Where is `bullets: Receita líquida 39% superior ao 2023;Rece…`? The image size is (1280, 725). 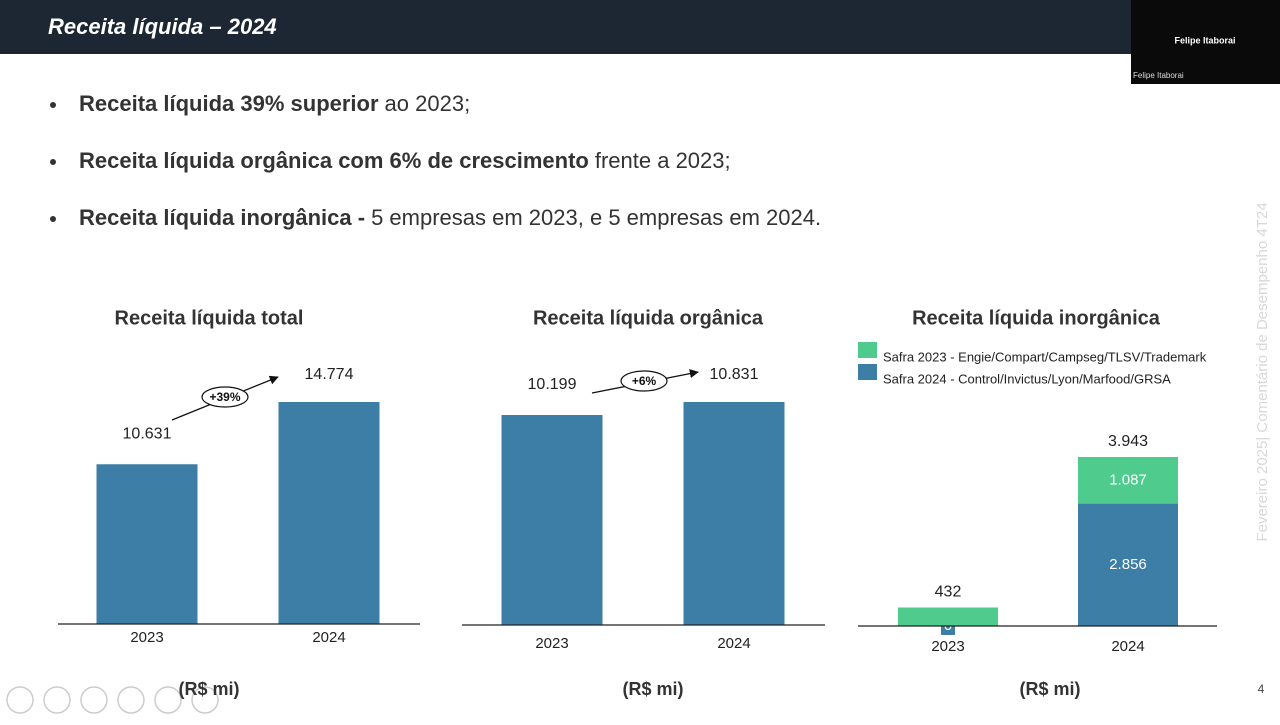 bullets: Receita líquida 39% superior ao 2023;Rece… is located at coordinates (435, 160).